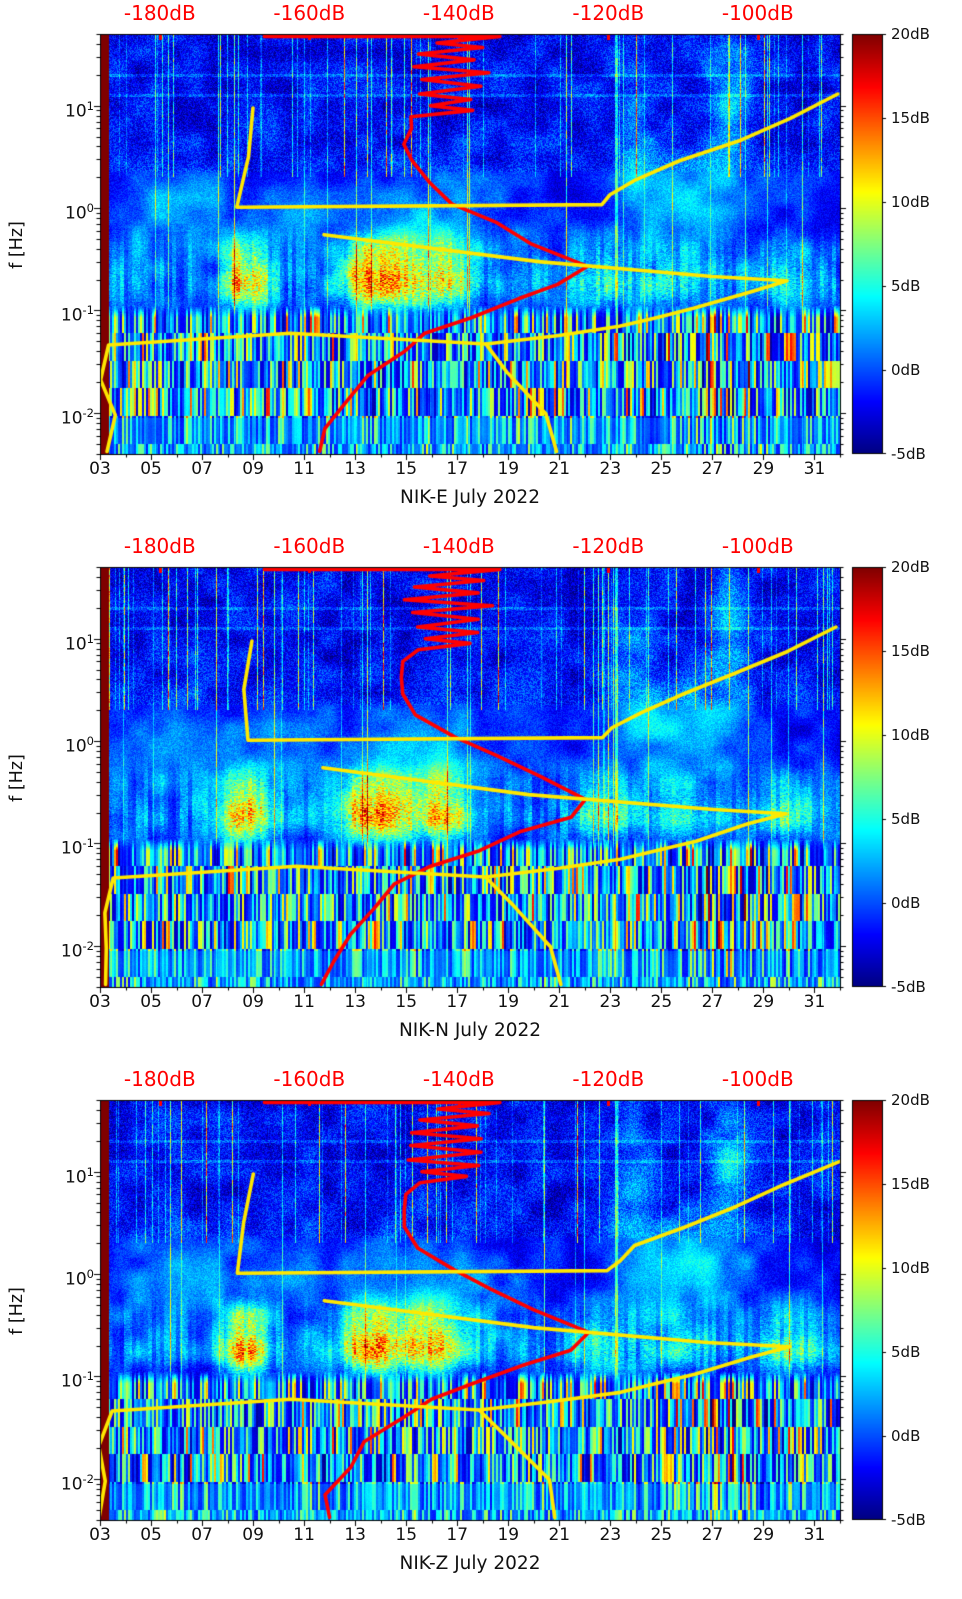 This screenshot has width=962, height=1599. Describe the element at coordinates (470, 497) in the screenshot. I see `x-axis-title: NIK-E July 2022` at that location.